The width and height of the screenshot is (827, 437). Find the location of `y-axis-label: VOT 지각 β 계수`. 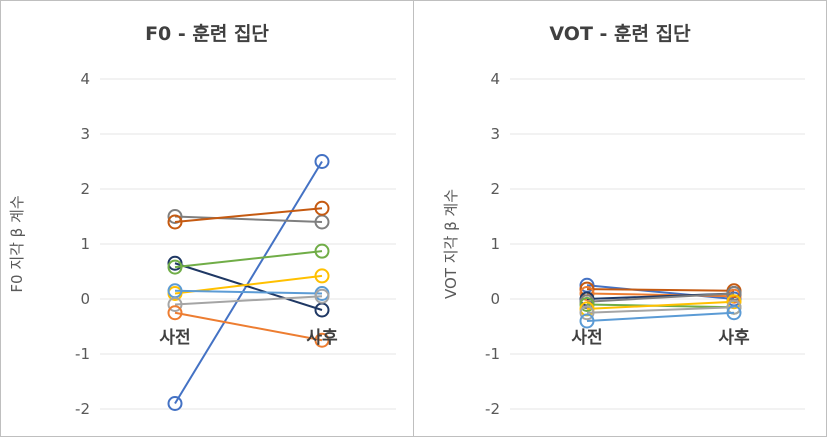

y-axis-label: VOT 지각 β 계수 is located at coordinates (451, 244).